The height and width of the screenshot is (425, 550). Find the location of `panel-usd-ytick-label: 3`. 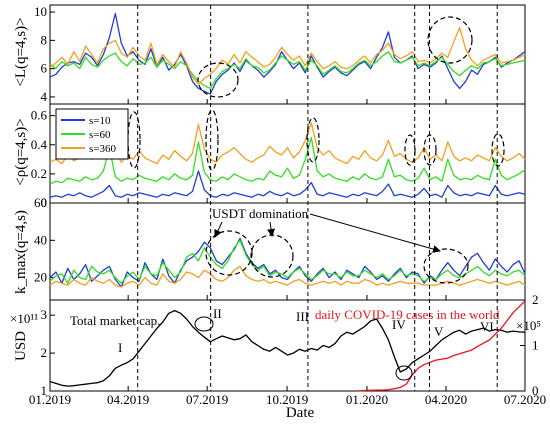

panel-usd-ytick-label: 3 is located at coordinates (44, 314).